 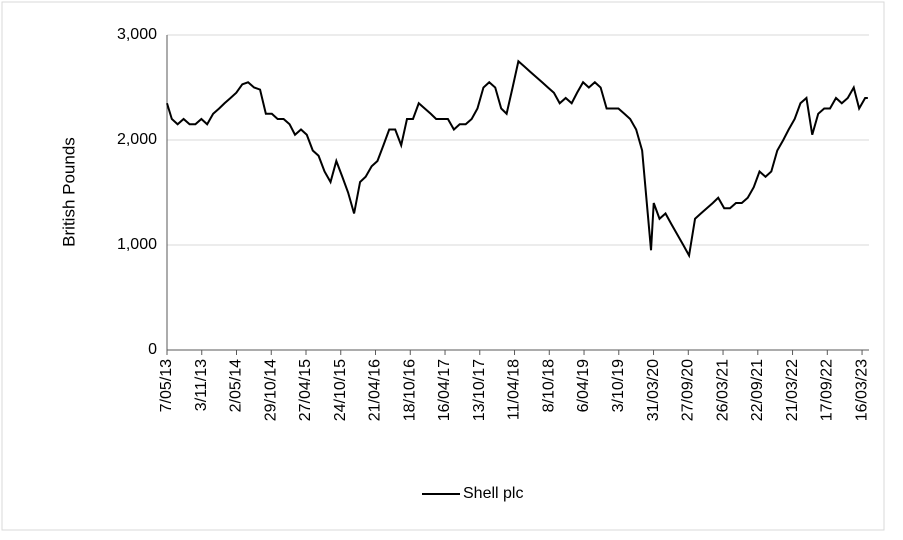 I want to click on y-tick-label: 0, so click(x=152, y=349).